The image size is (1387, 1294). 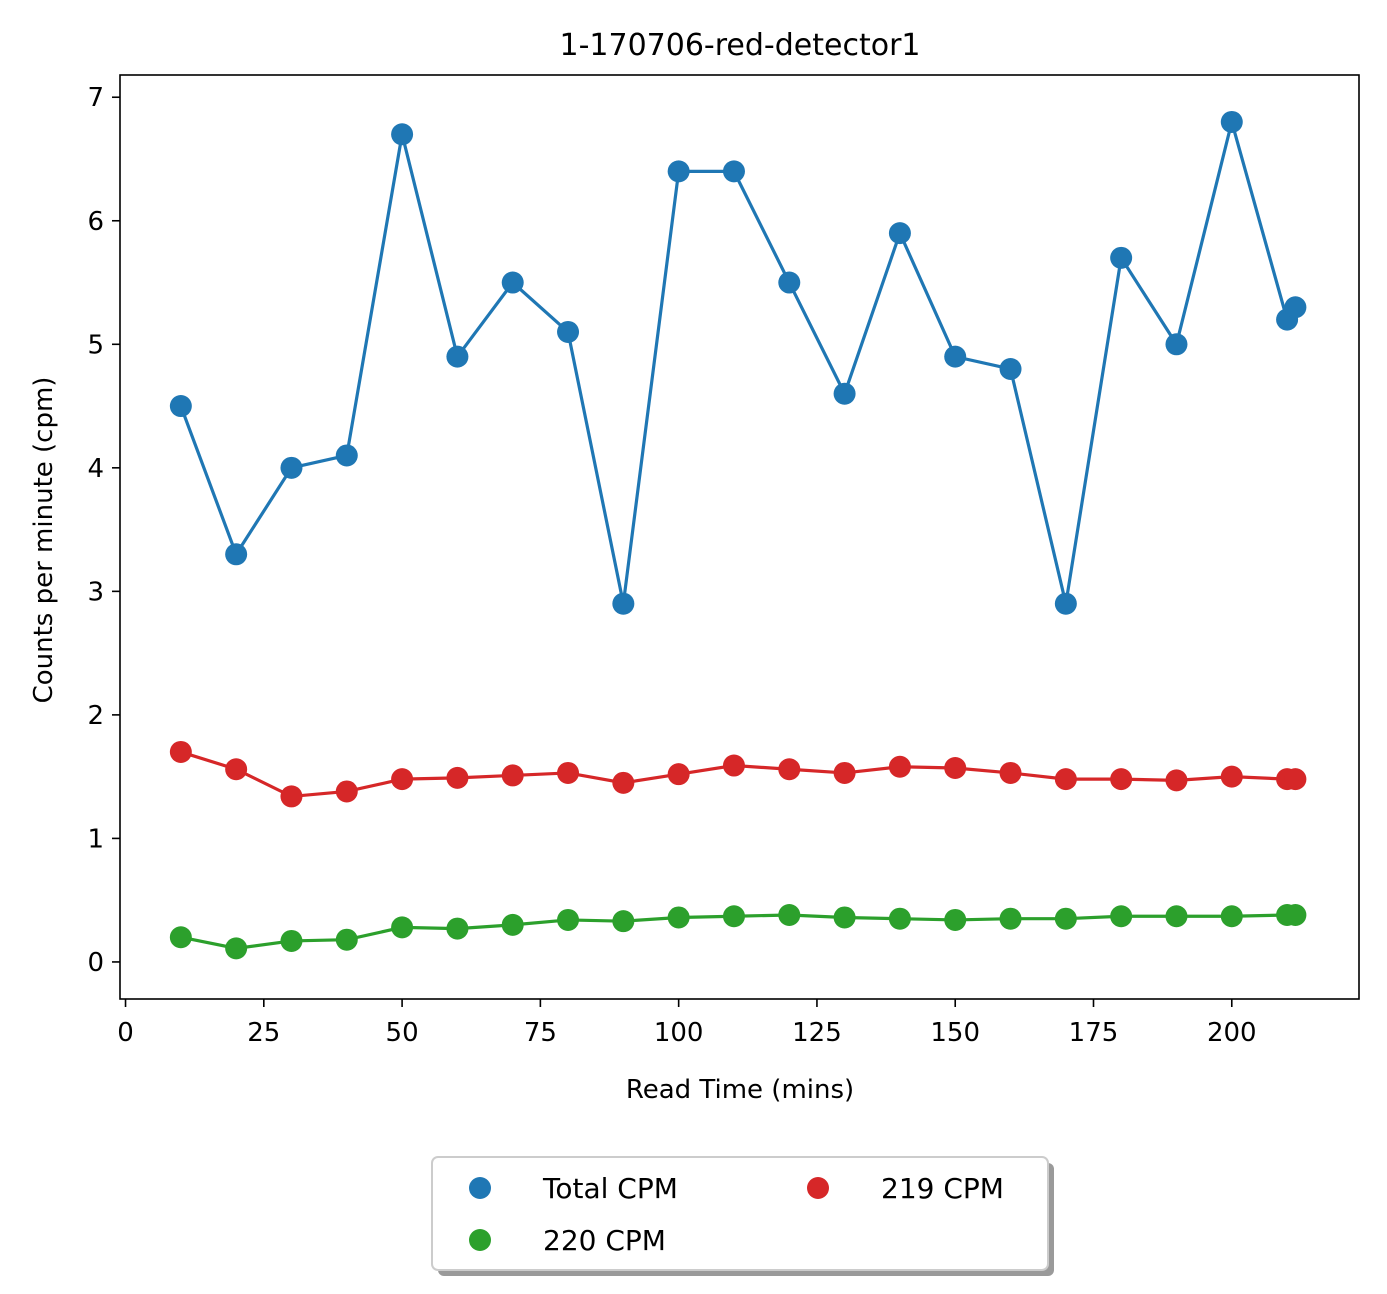 I want to click on y-tick-label: 2, so click(x=95, y=716).